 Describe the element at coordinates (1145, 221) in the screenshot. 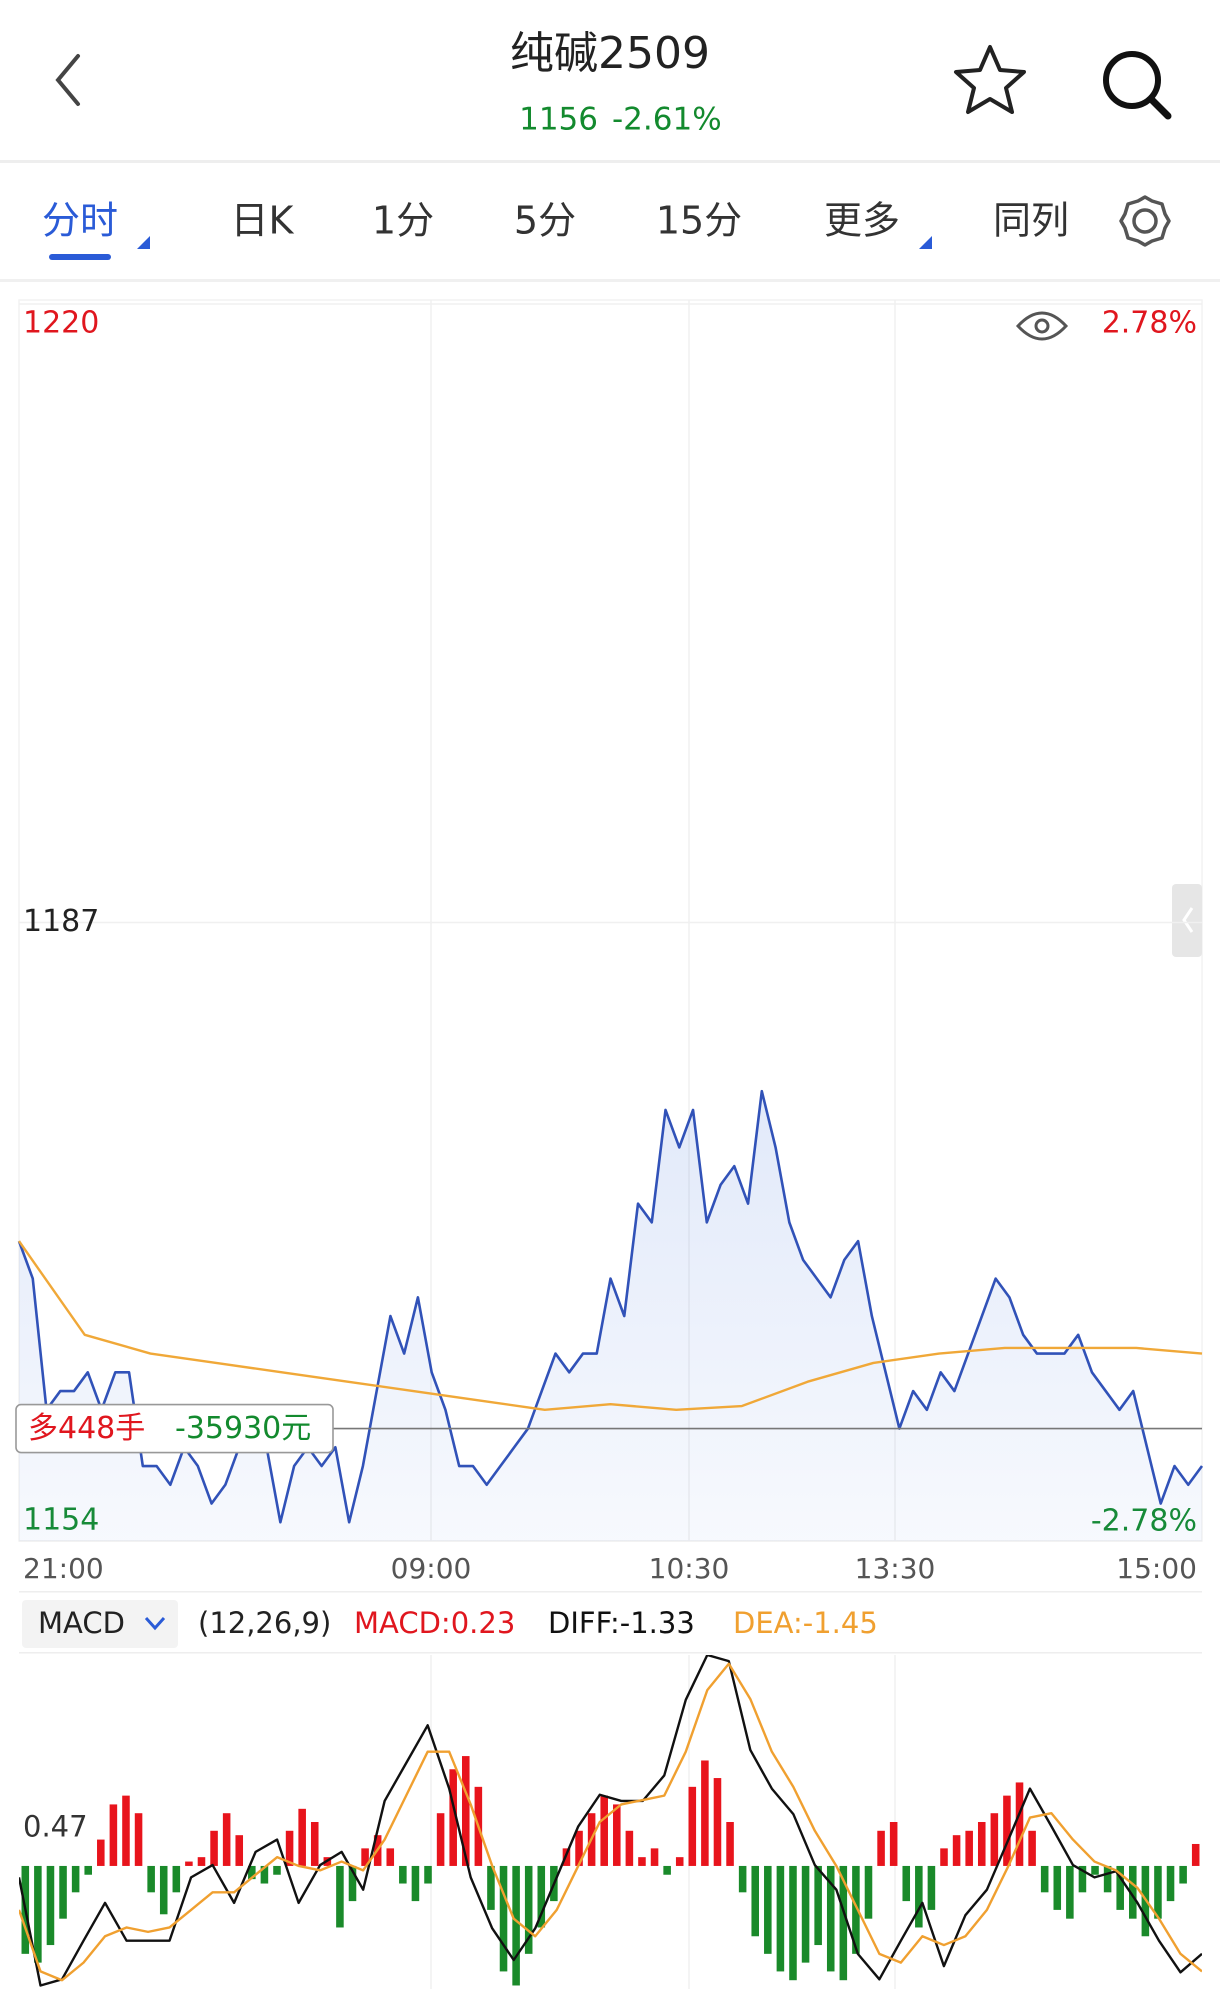

I see `settings-button` at that location.